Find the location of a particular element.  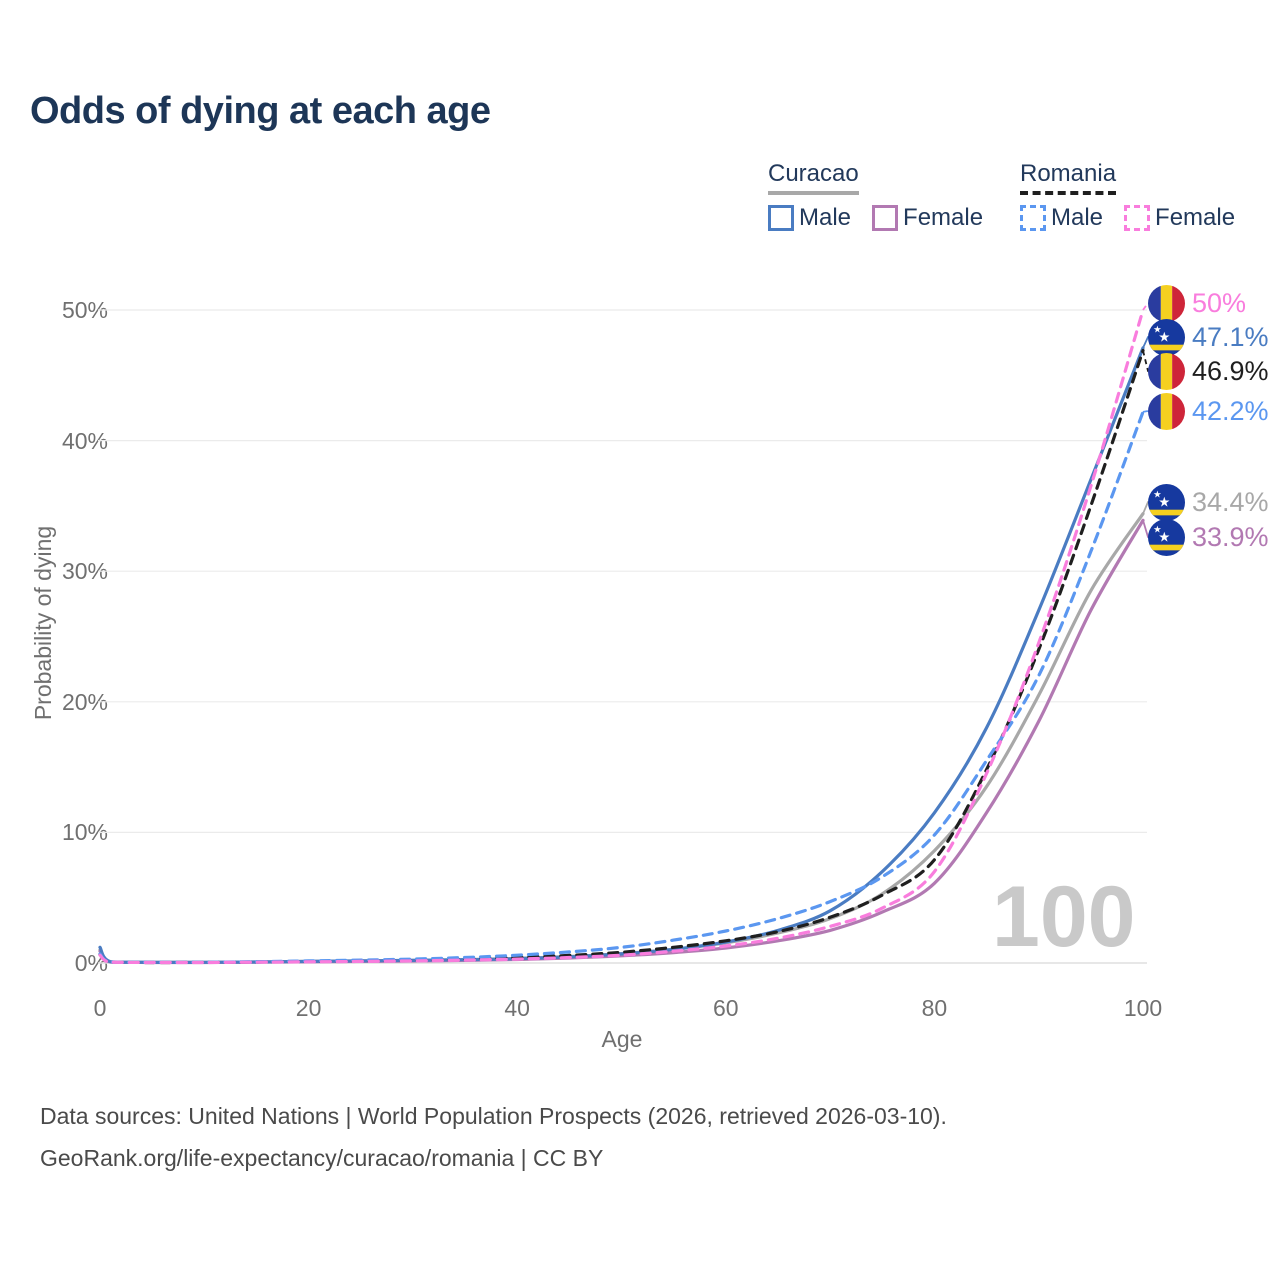

end-label-value: 34.4% is located at coordinates (1230, 502).